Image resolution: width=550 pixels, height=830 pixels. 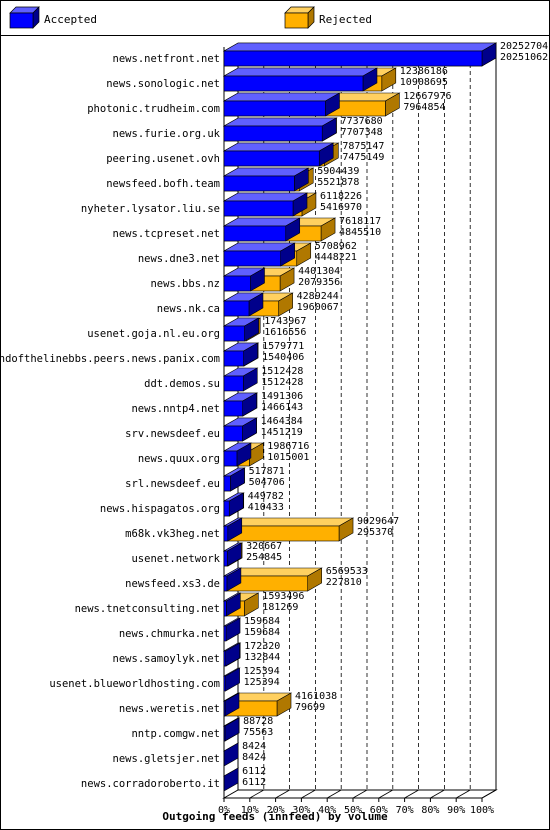 I want to click on data-label-accepted: 7475149, so click(x=363, y=157).